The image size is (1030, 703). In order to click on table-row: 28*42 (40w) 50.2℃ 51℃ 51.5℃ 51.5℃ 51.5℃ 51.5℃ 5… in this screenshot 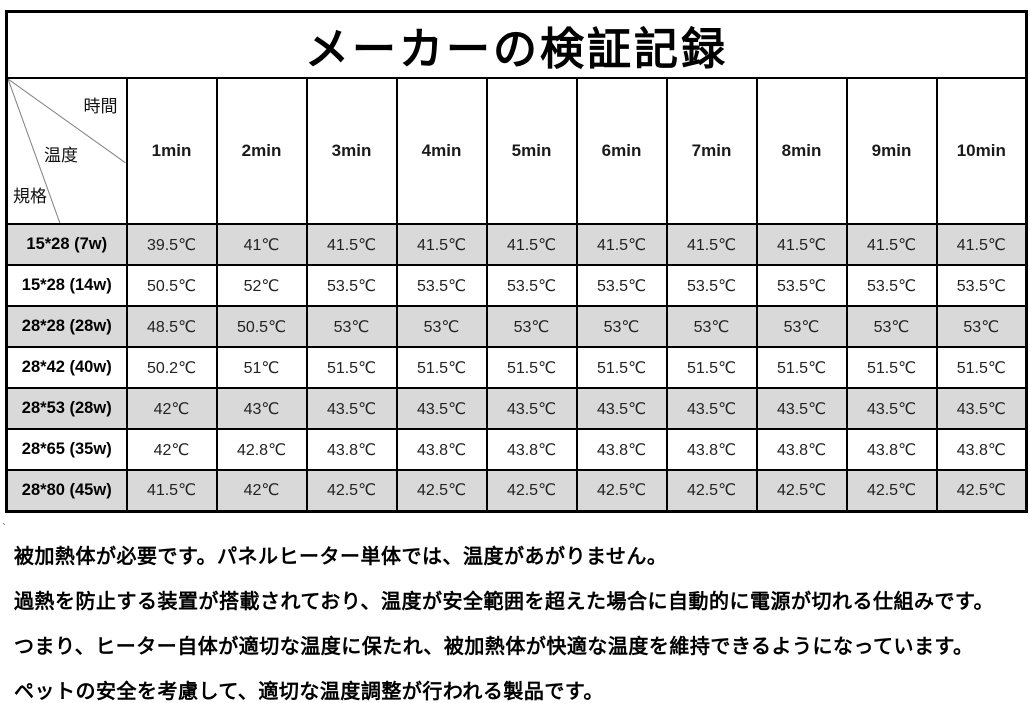, I will do `click(516, 367)`.